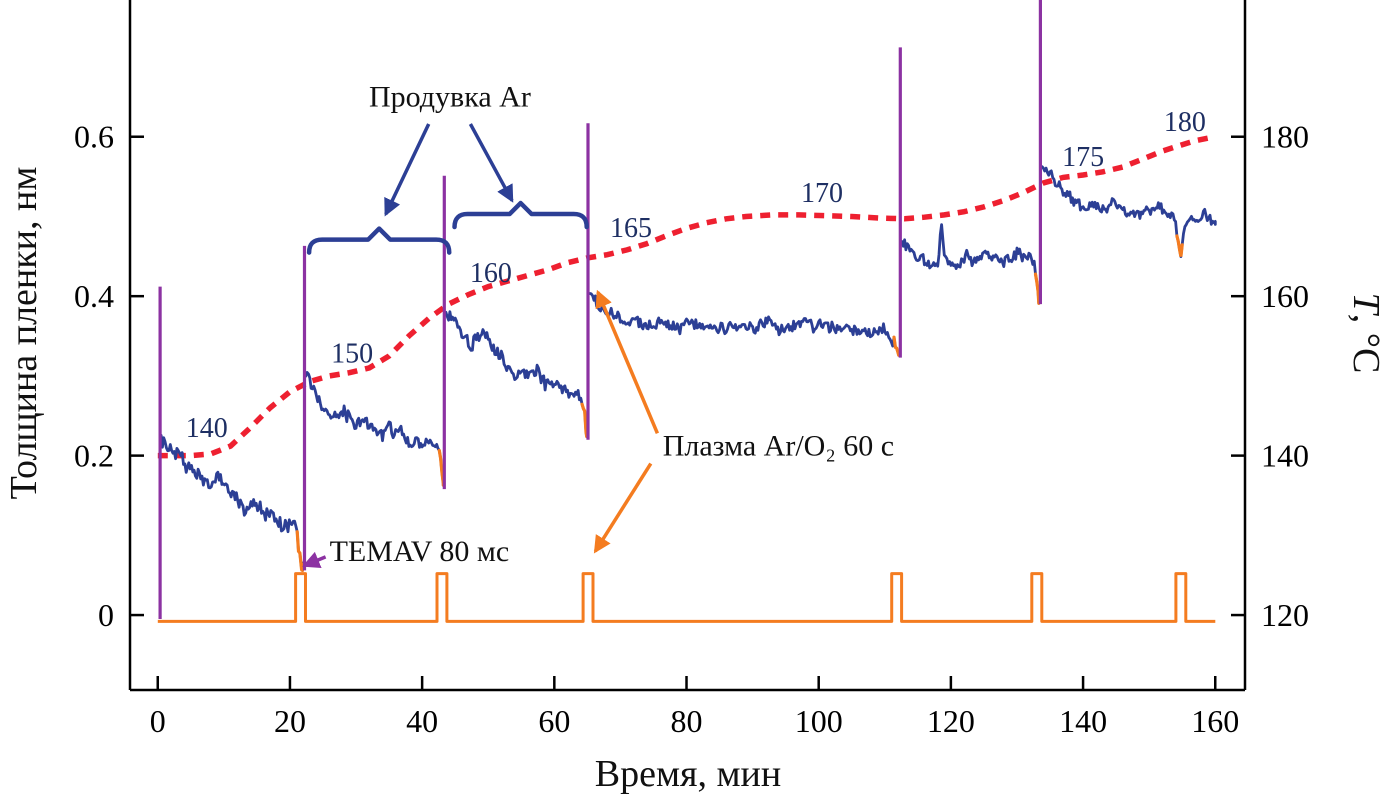 This screenshot has width=1395, height=804. Describe the element at coordinates (1215, 721) in the screenshot. I see `x-axis-tick-label: 160` at that location.